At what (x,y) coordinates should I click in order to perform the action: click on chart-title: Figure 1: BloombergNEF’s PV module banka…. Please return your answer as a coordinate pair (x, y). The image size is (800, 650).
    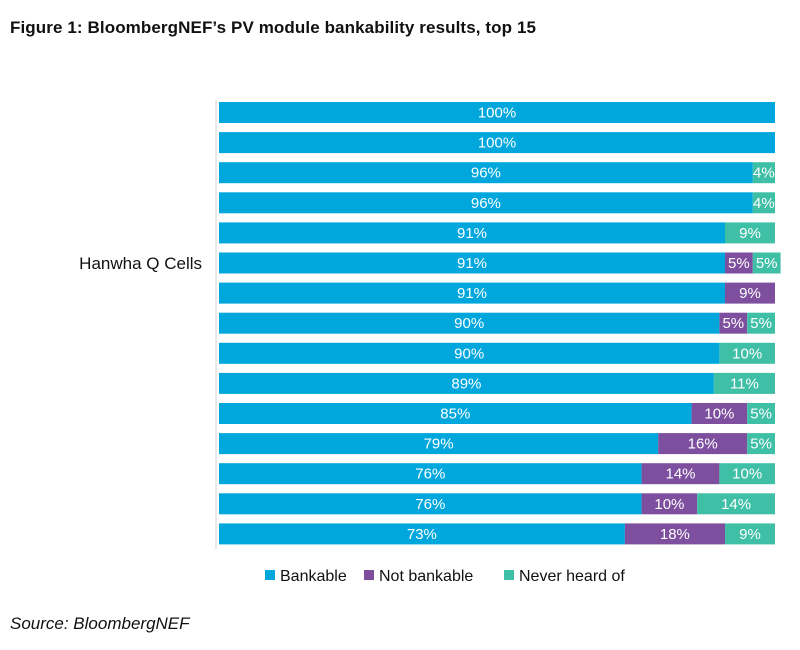
    Looking at the image, I should click on (273, 27).